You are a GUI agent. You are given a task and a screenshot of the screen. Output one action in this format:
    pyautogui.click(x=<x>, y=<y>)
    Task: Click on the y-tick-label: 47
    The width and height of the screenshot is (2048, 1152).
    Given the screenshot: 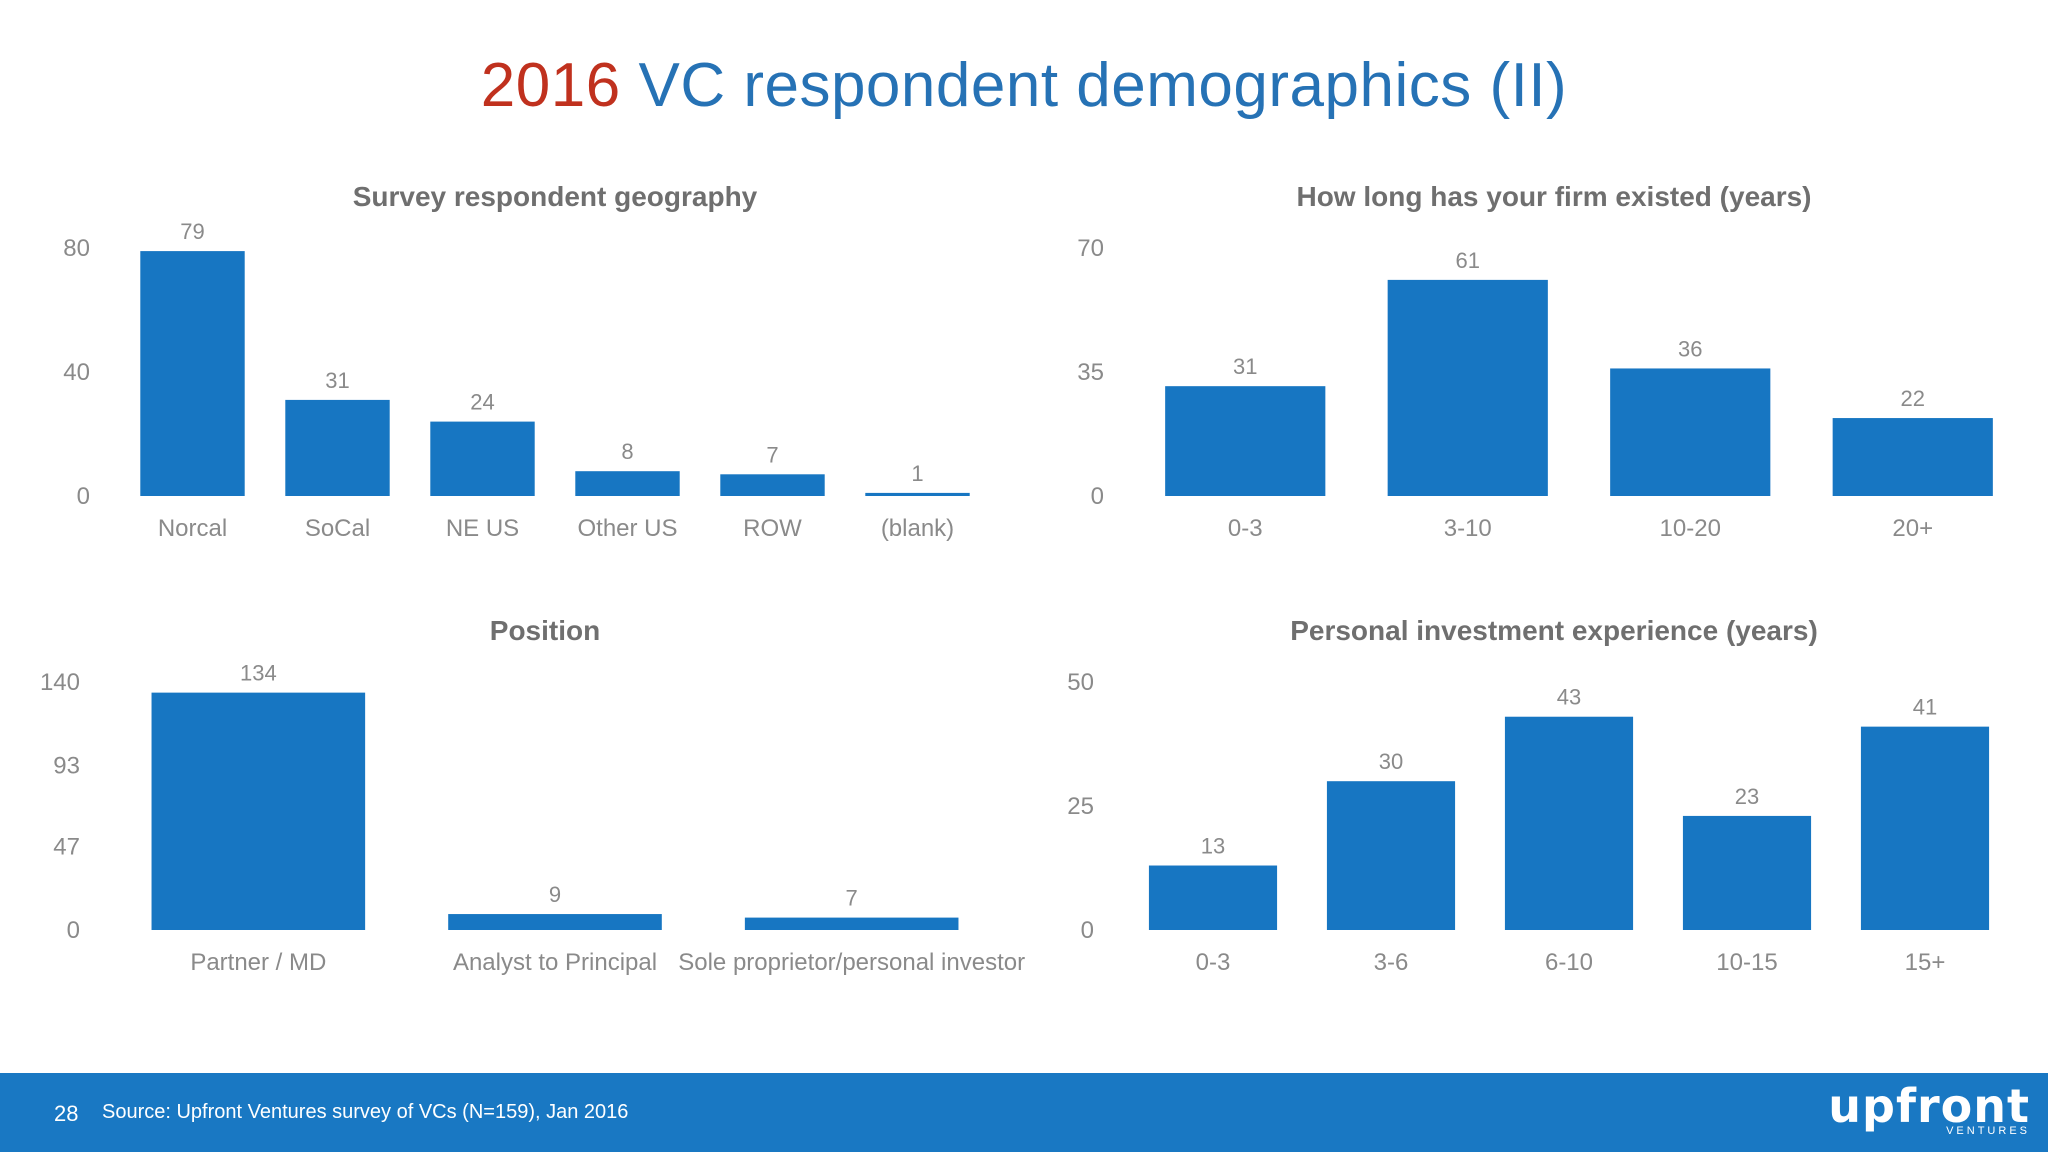 What is the action you would take?
    pyautogui.click(x=66, y=847)
    